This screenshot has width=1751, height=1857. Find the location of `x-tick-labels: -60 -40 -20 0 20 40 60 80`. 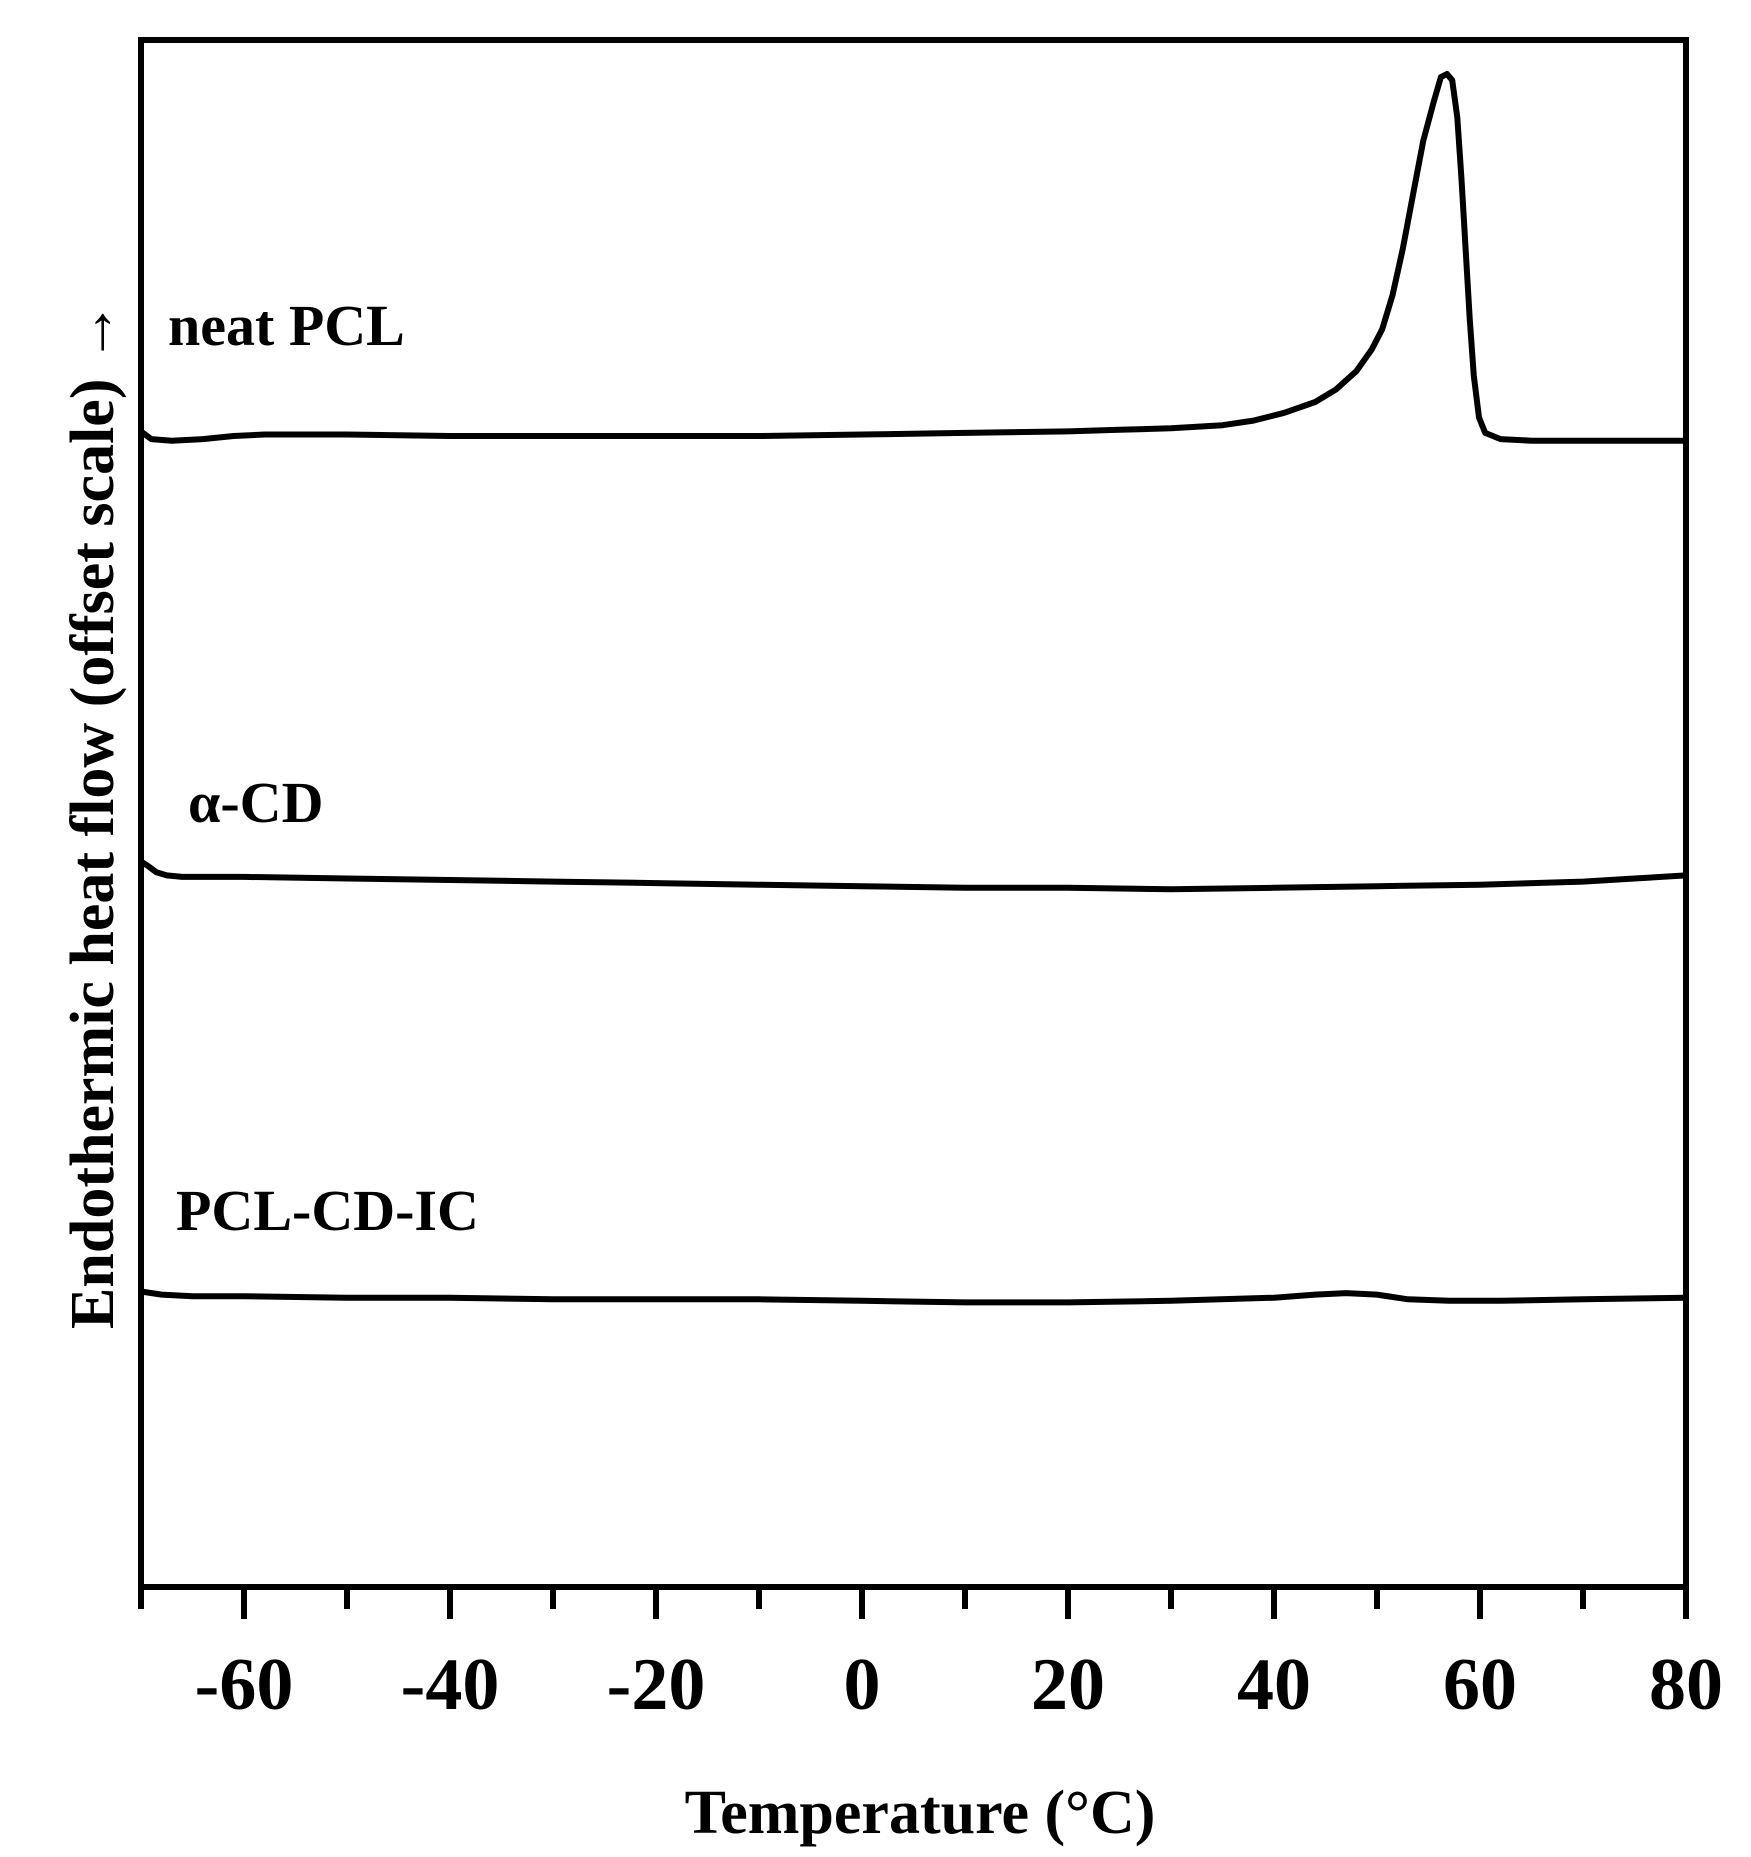

x-tick-labels: -60 -40 -20 0 20 40 60 80 is located at coordinates (959, 1685).